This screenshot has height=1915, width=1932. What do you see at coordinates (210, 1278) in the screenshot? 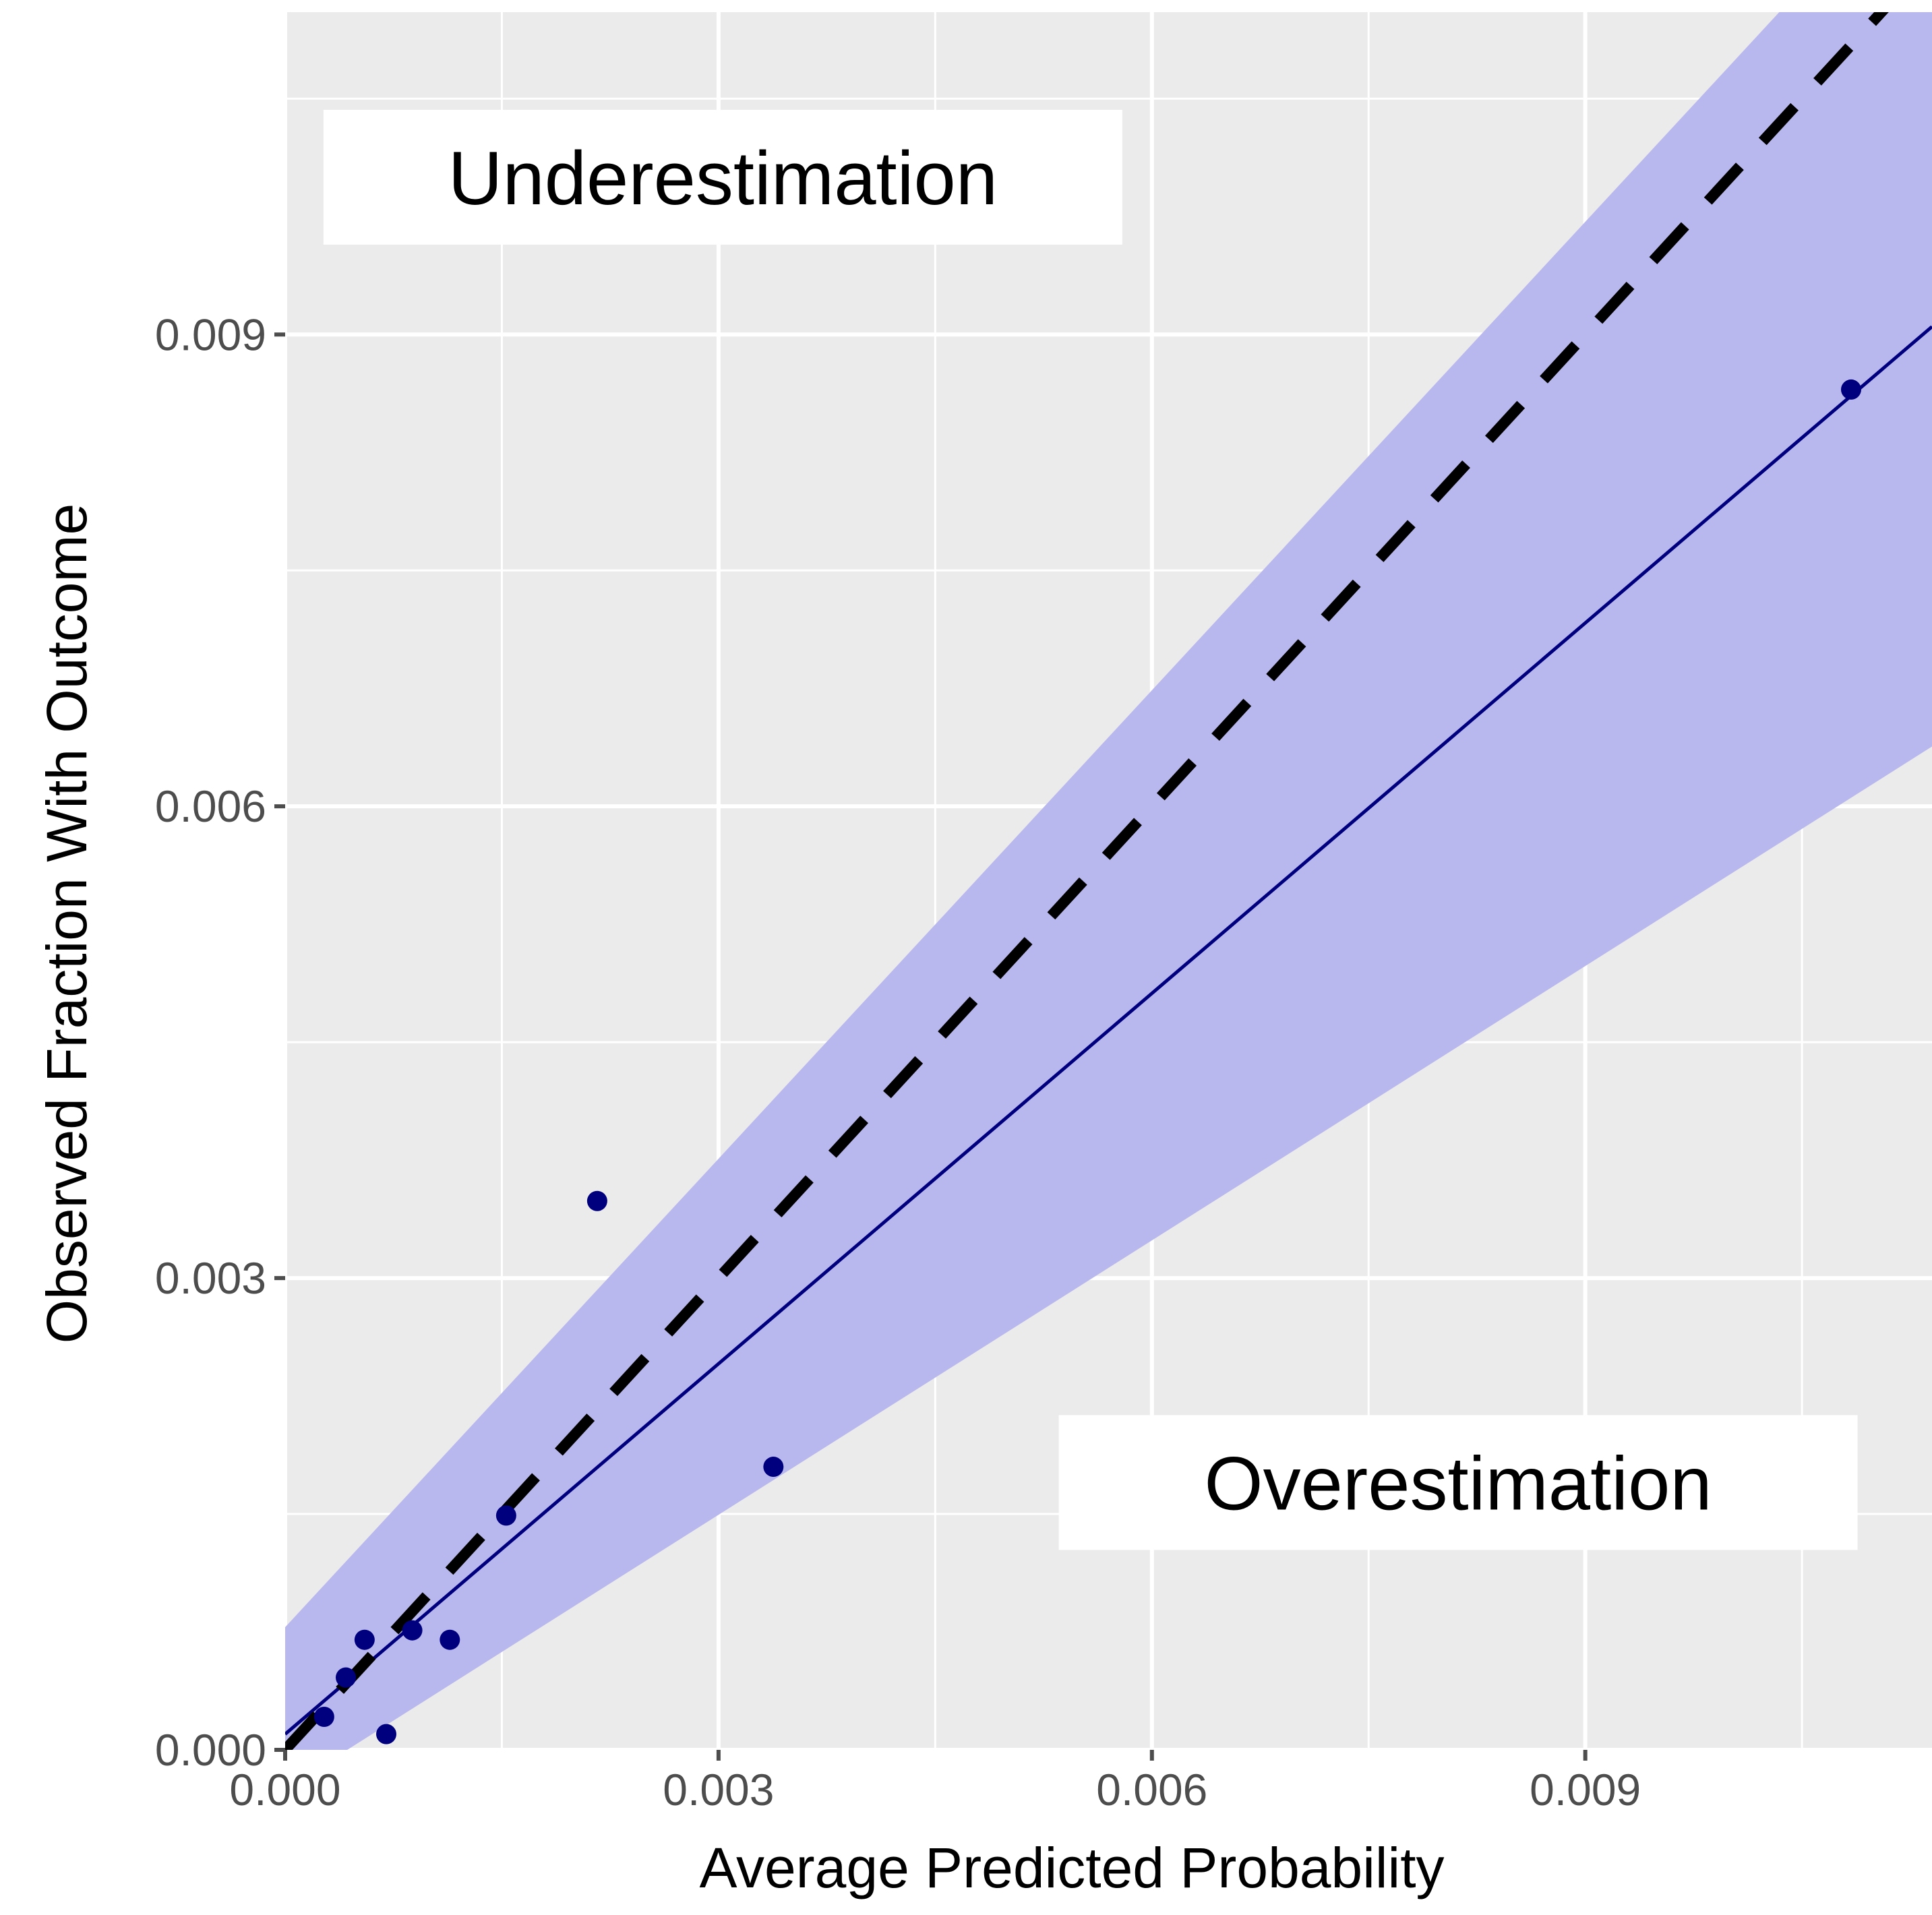
I see `y-tick-label: 0.003` at bounding box center [210, 1278].